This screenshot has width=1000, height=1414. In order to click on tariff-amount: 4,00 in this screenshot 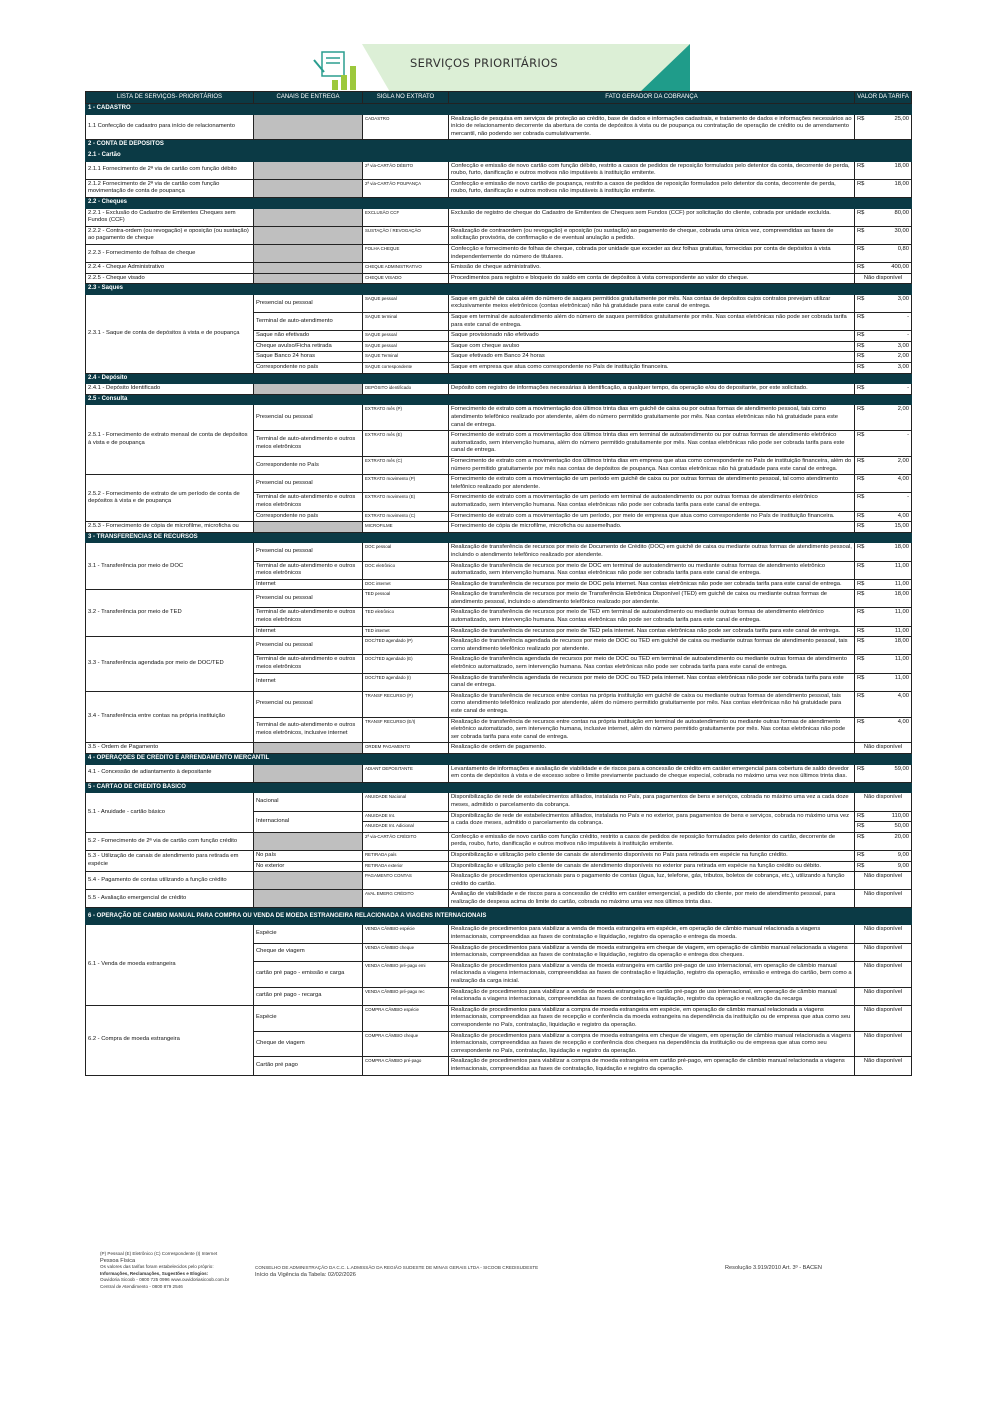, I will do `click(903, 695)`.